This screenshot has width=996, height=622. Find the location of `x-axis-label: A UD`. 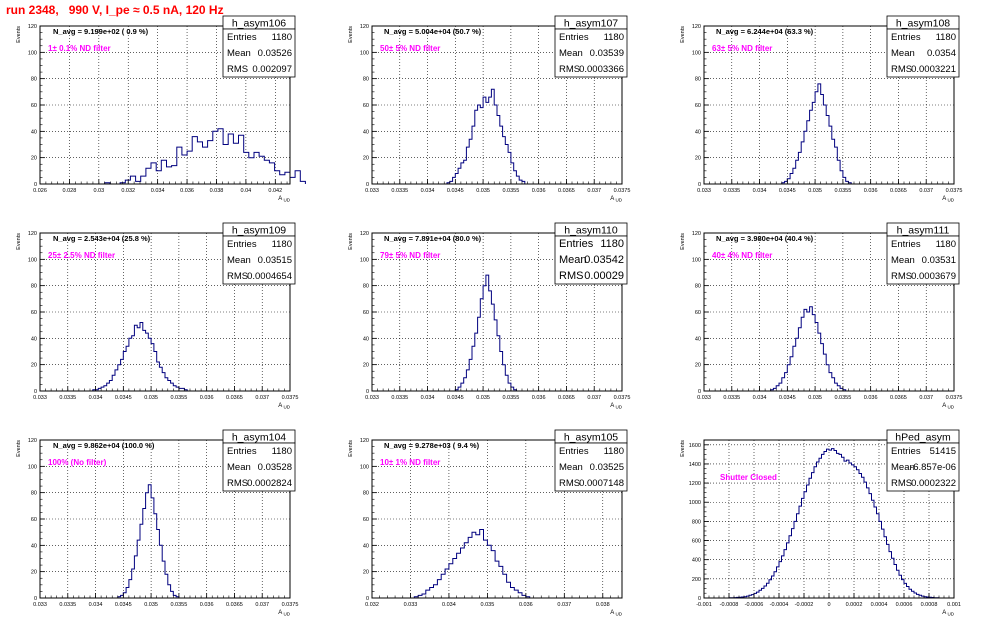

x-axis-label: A UD is located at coordinates (948, 199).